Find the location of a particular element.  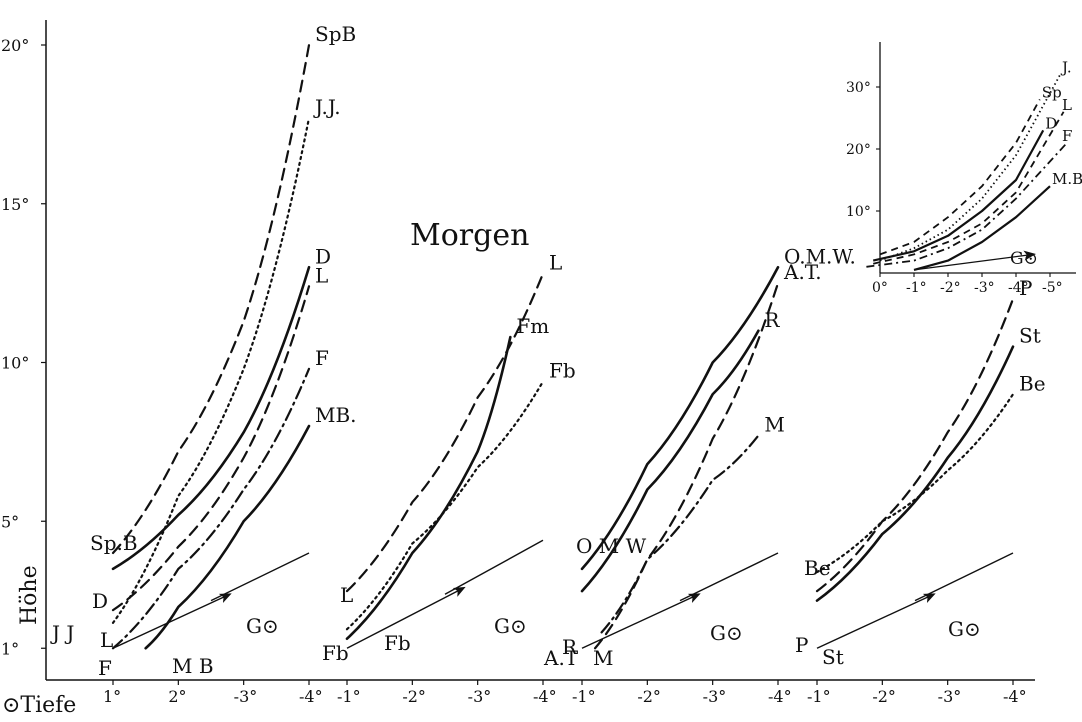

inset-x-tick-label: -1° is located at coordinates (916, 288).